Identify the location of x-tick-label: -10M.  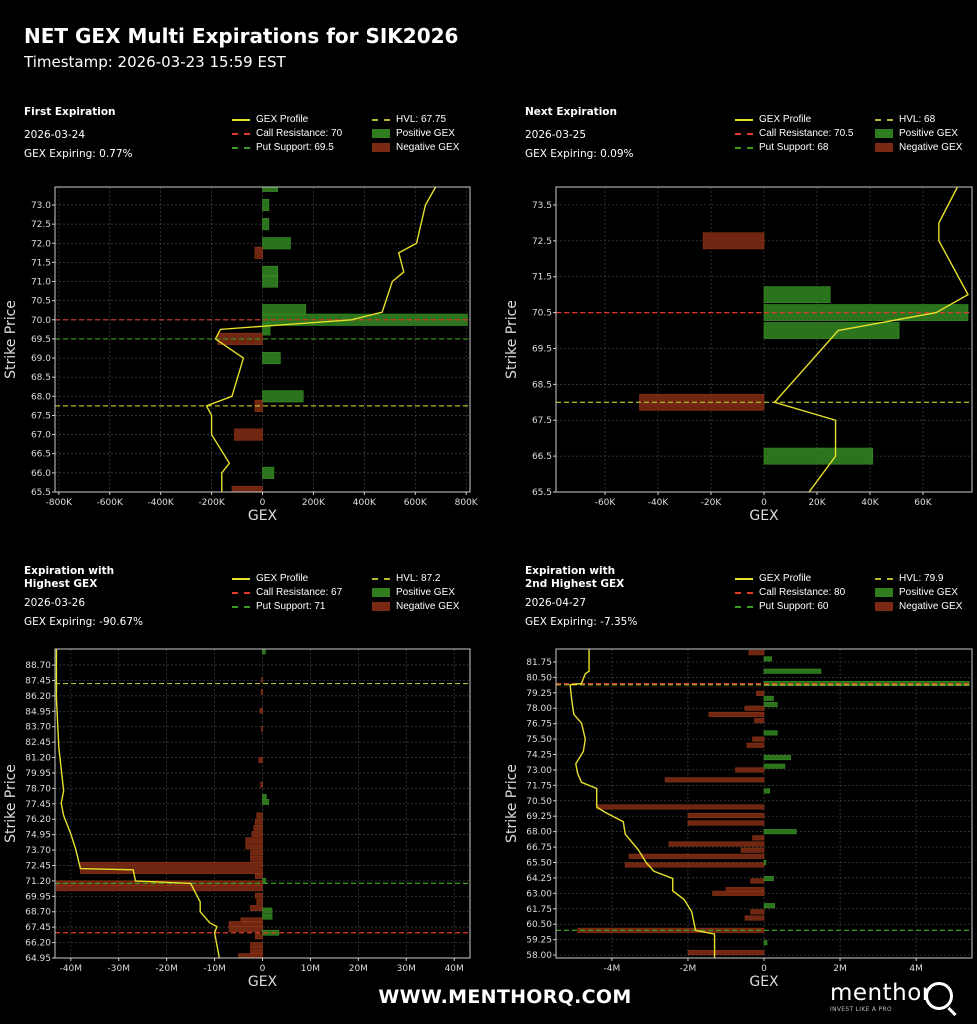
(214, 969).